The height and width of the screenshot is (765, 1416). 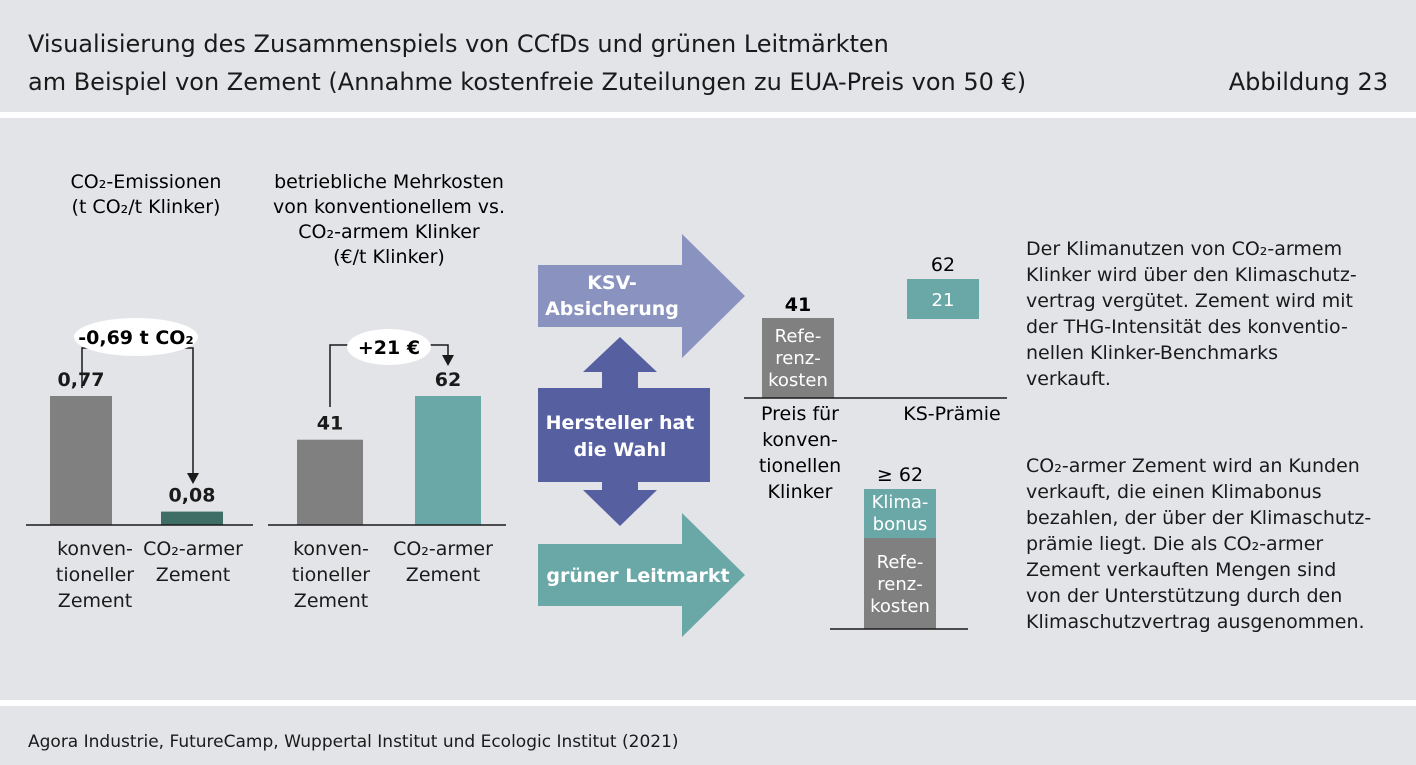 I want to click on ksv-reference-label-line-1: Refe-, so click(x=798, y=336).